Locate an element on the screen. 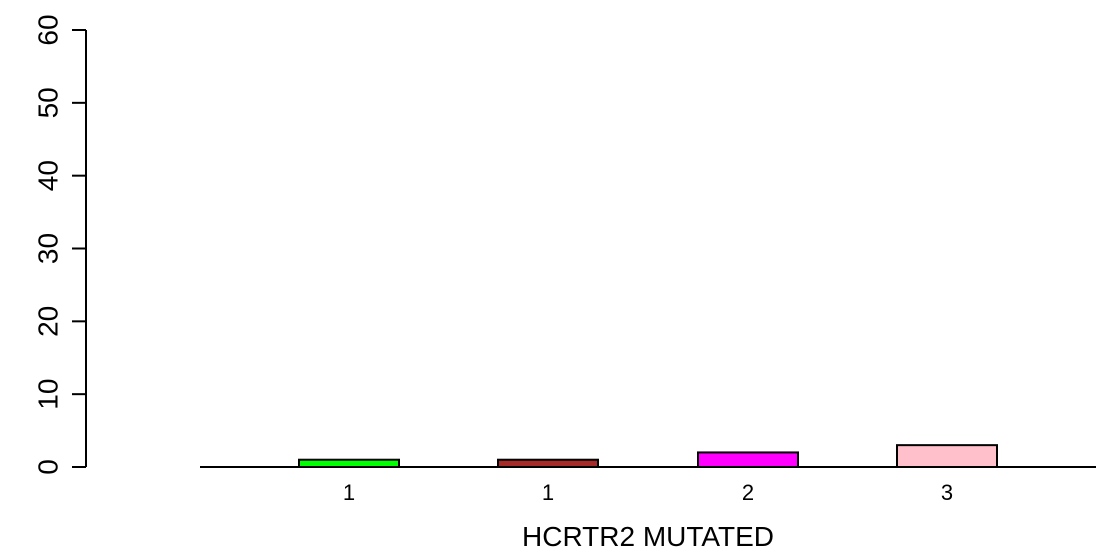  y-tick-label: 60 is located at coordinates (47, 29).